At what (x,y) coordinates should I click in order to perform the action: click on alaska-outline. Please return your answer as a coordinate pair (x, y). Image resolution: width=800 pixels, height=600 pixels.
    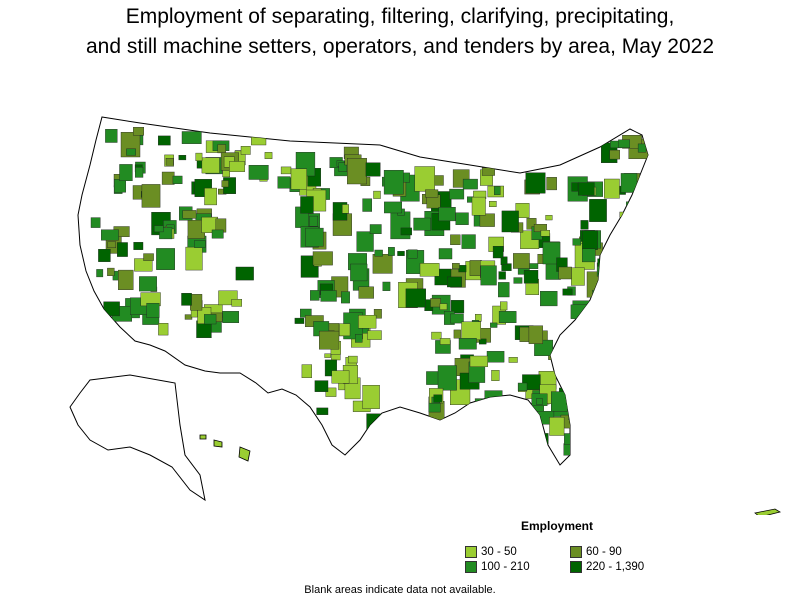
    Looking at the image, I should click on (137, 438).